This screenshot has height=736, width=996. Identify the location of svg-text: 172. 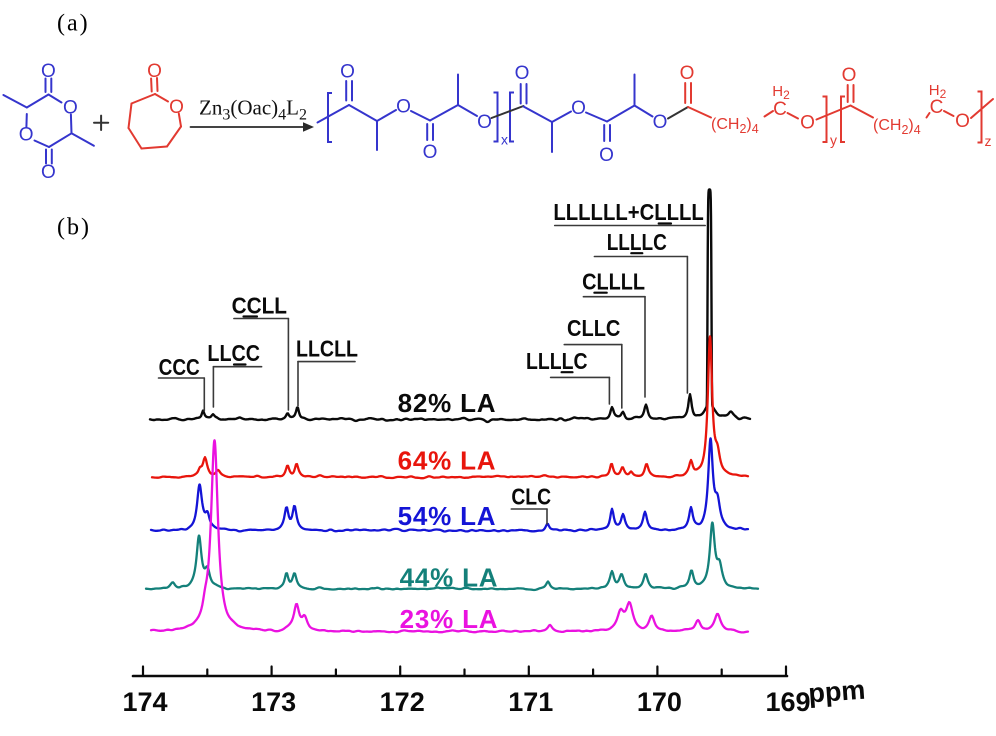
(402, 702).